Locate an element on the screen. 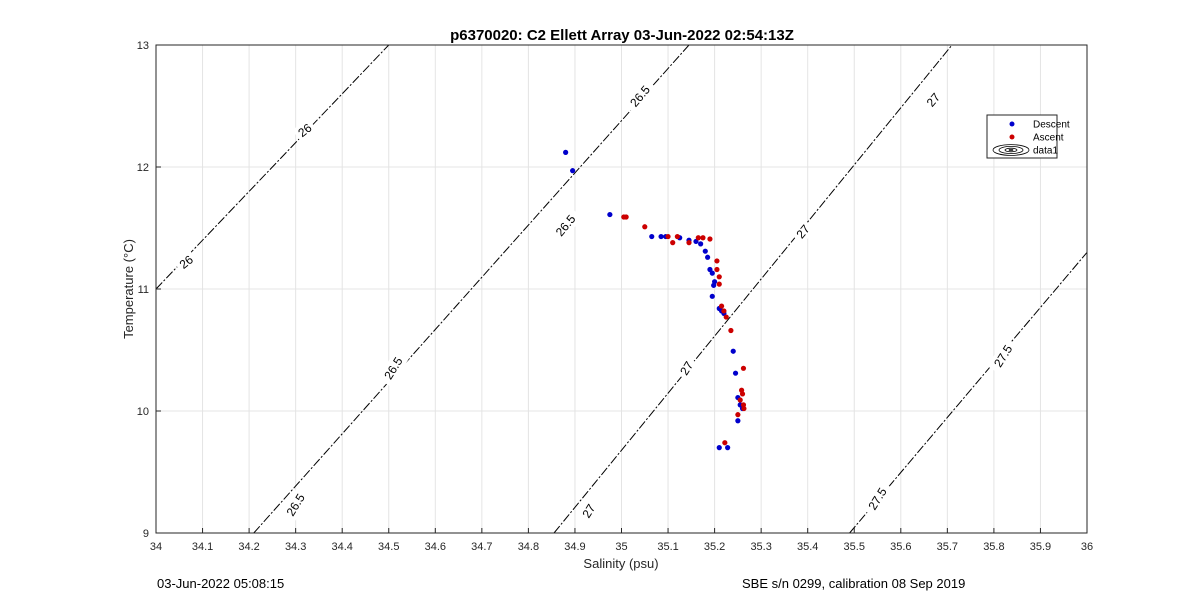  serial-calibration-text: SBE s/n 0299, calibration 08 Sep 2019 is located at coordinates (854, 583).